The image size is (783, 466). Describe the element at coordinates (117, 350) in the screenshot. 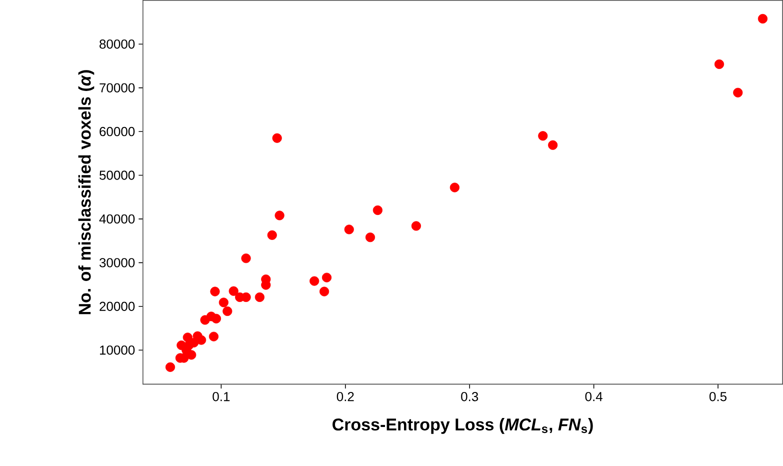

I see `y-tick-label: 10000` at that location.